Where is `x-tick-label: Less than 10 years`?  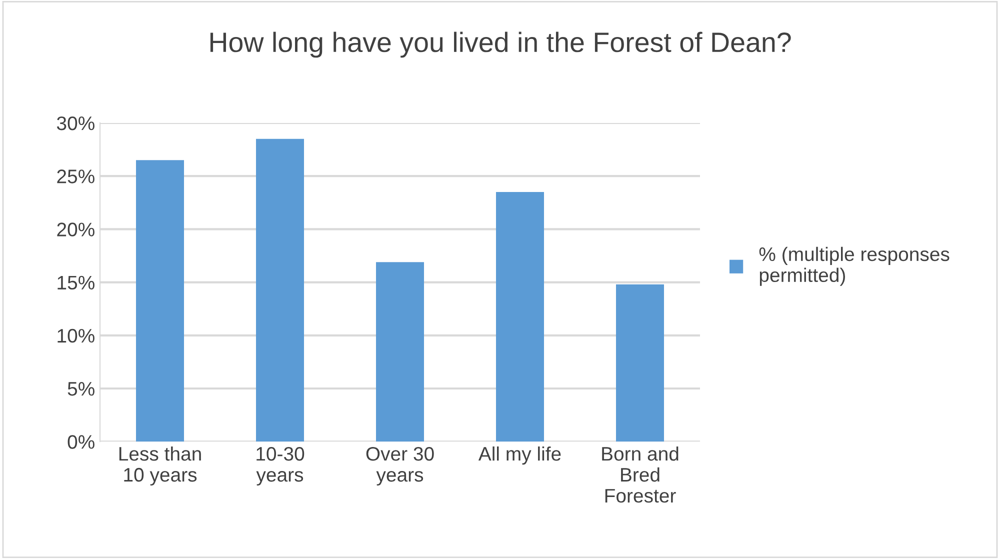 x-tick-label: Less than 10 years is located at coordinates (160, 466).